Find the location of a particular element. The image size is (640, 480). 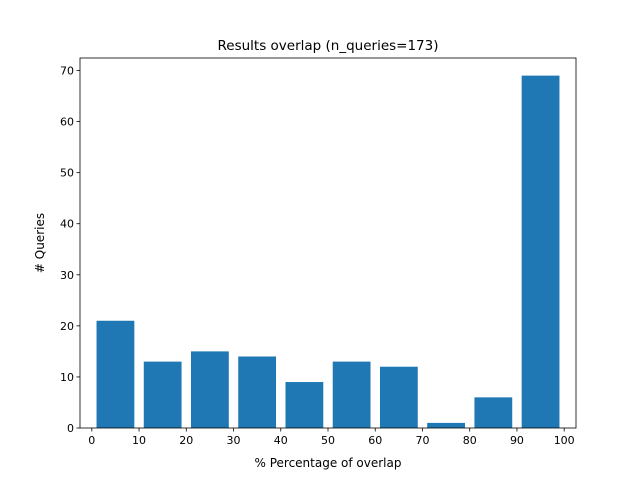

x-tick-label: 40 is located at coordinates (281, 440).